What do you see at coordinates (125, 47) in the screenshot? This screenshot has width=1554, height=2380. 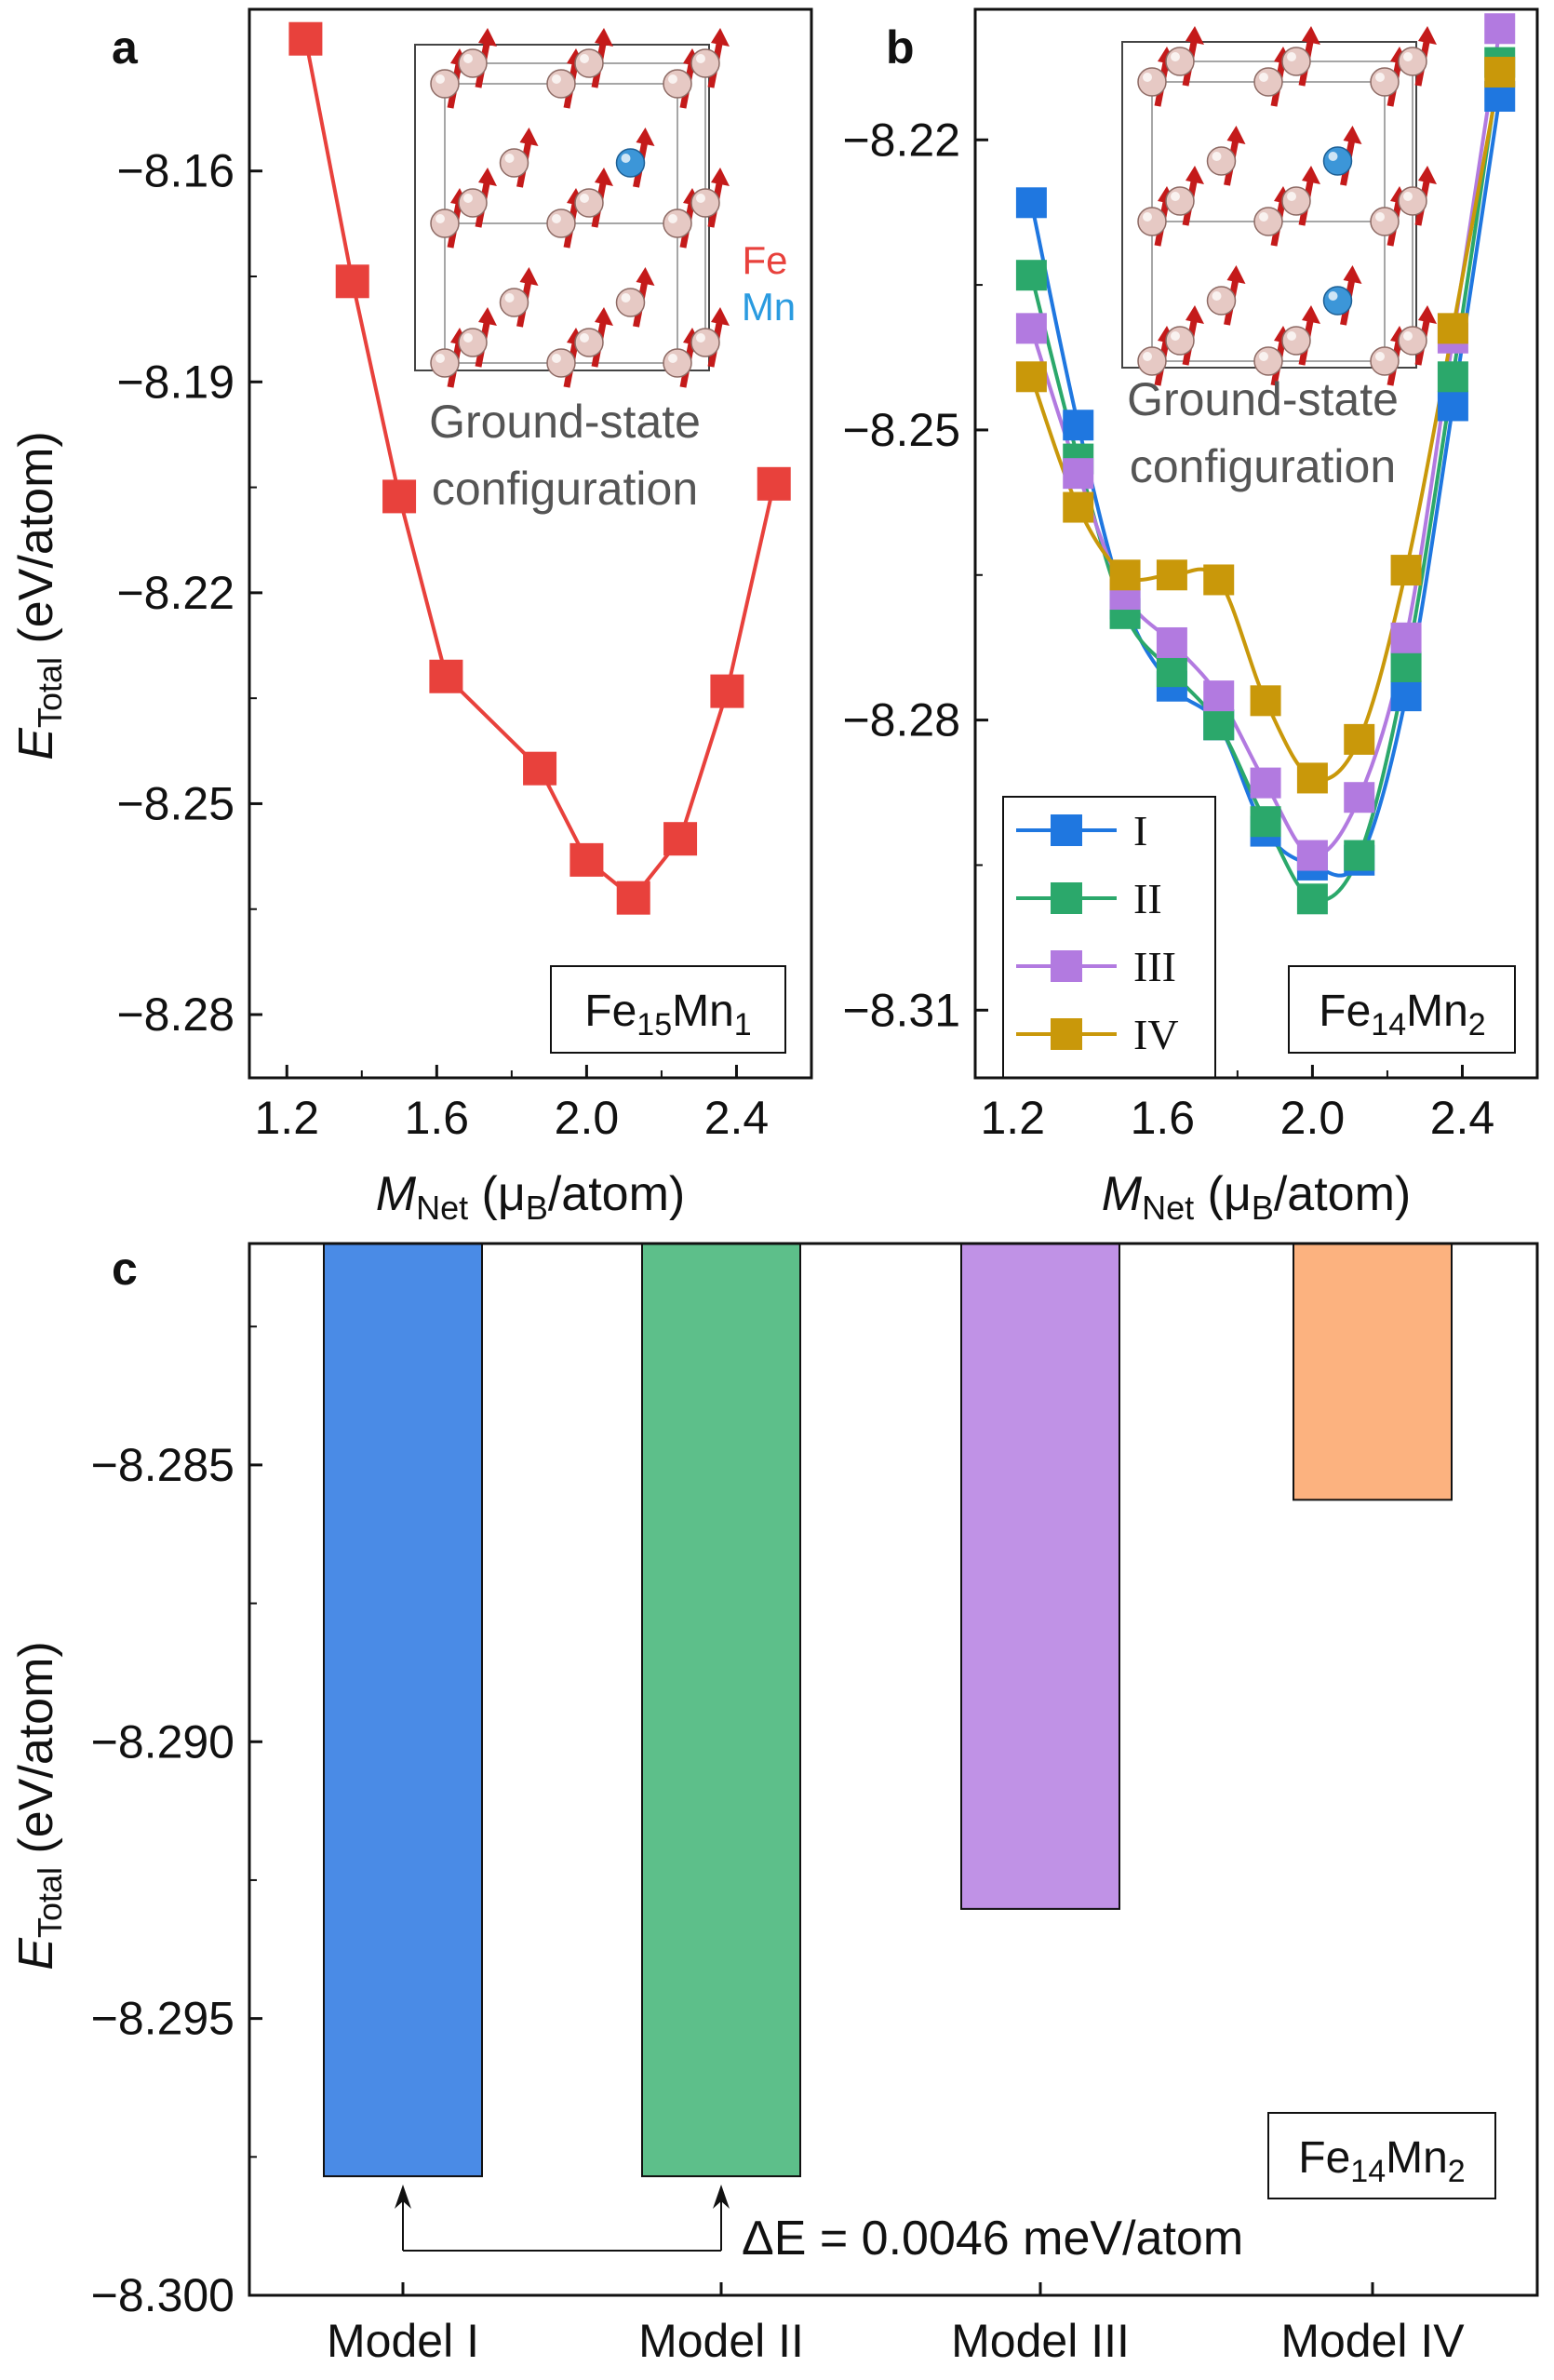 I see `panel-letter-a: a` at bounding box center [125, 47].